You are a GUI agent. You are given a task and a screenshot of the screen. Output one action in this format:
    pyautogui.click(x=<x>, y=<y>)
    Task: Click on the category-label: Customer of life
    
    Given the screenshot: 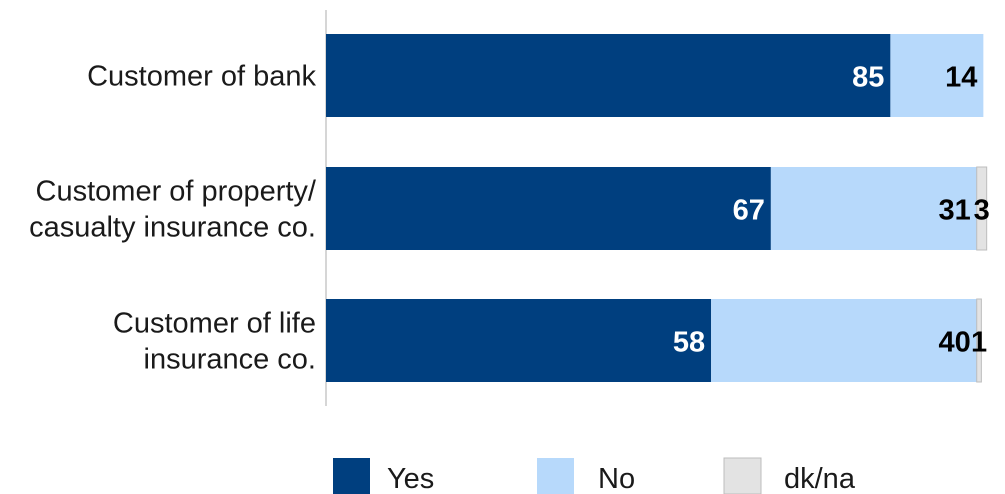 What is the action you would take?
    pyautogui.click(x=214, y=324)
    